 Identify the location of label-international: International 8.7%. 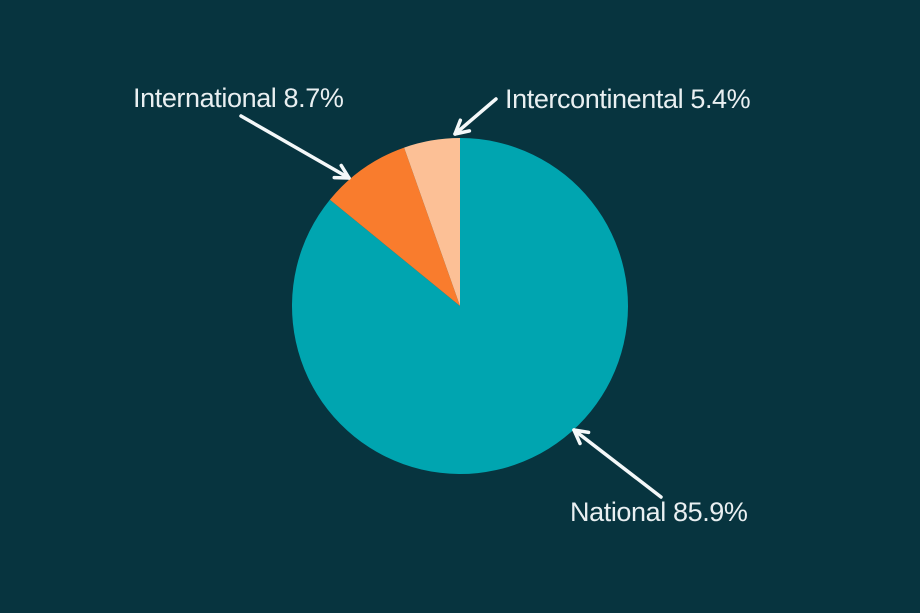
(238, 98).